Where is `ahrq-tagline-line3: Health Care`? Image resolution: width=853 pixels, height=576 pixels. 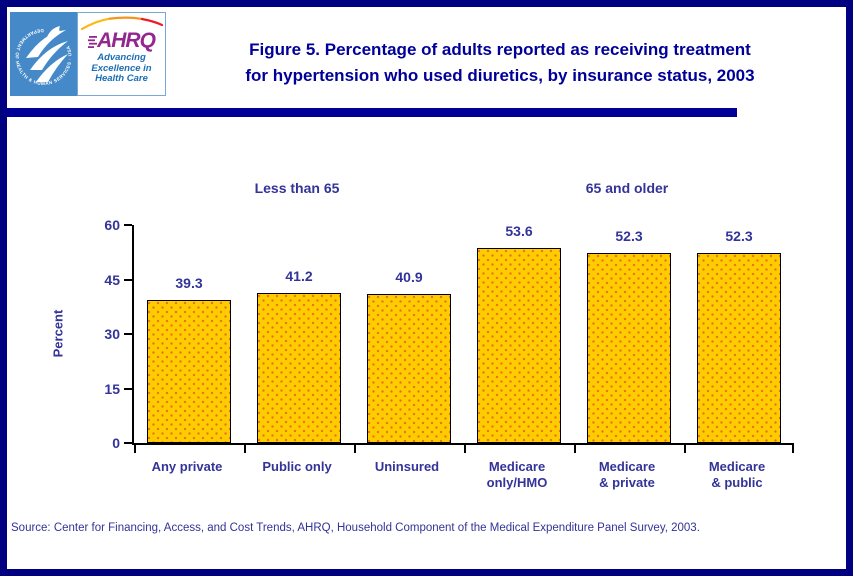
ahrq-tagline-line3: Health Care is located at coordinates (121, 78).